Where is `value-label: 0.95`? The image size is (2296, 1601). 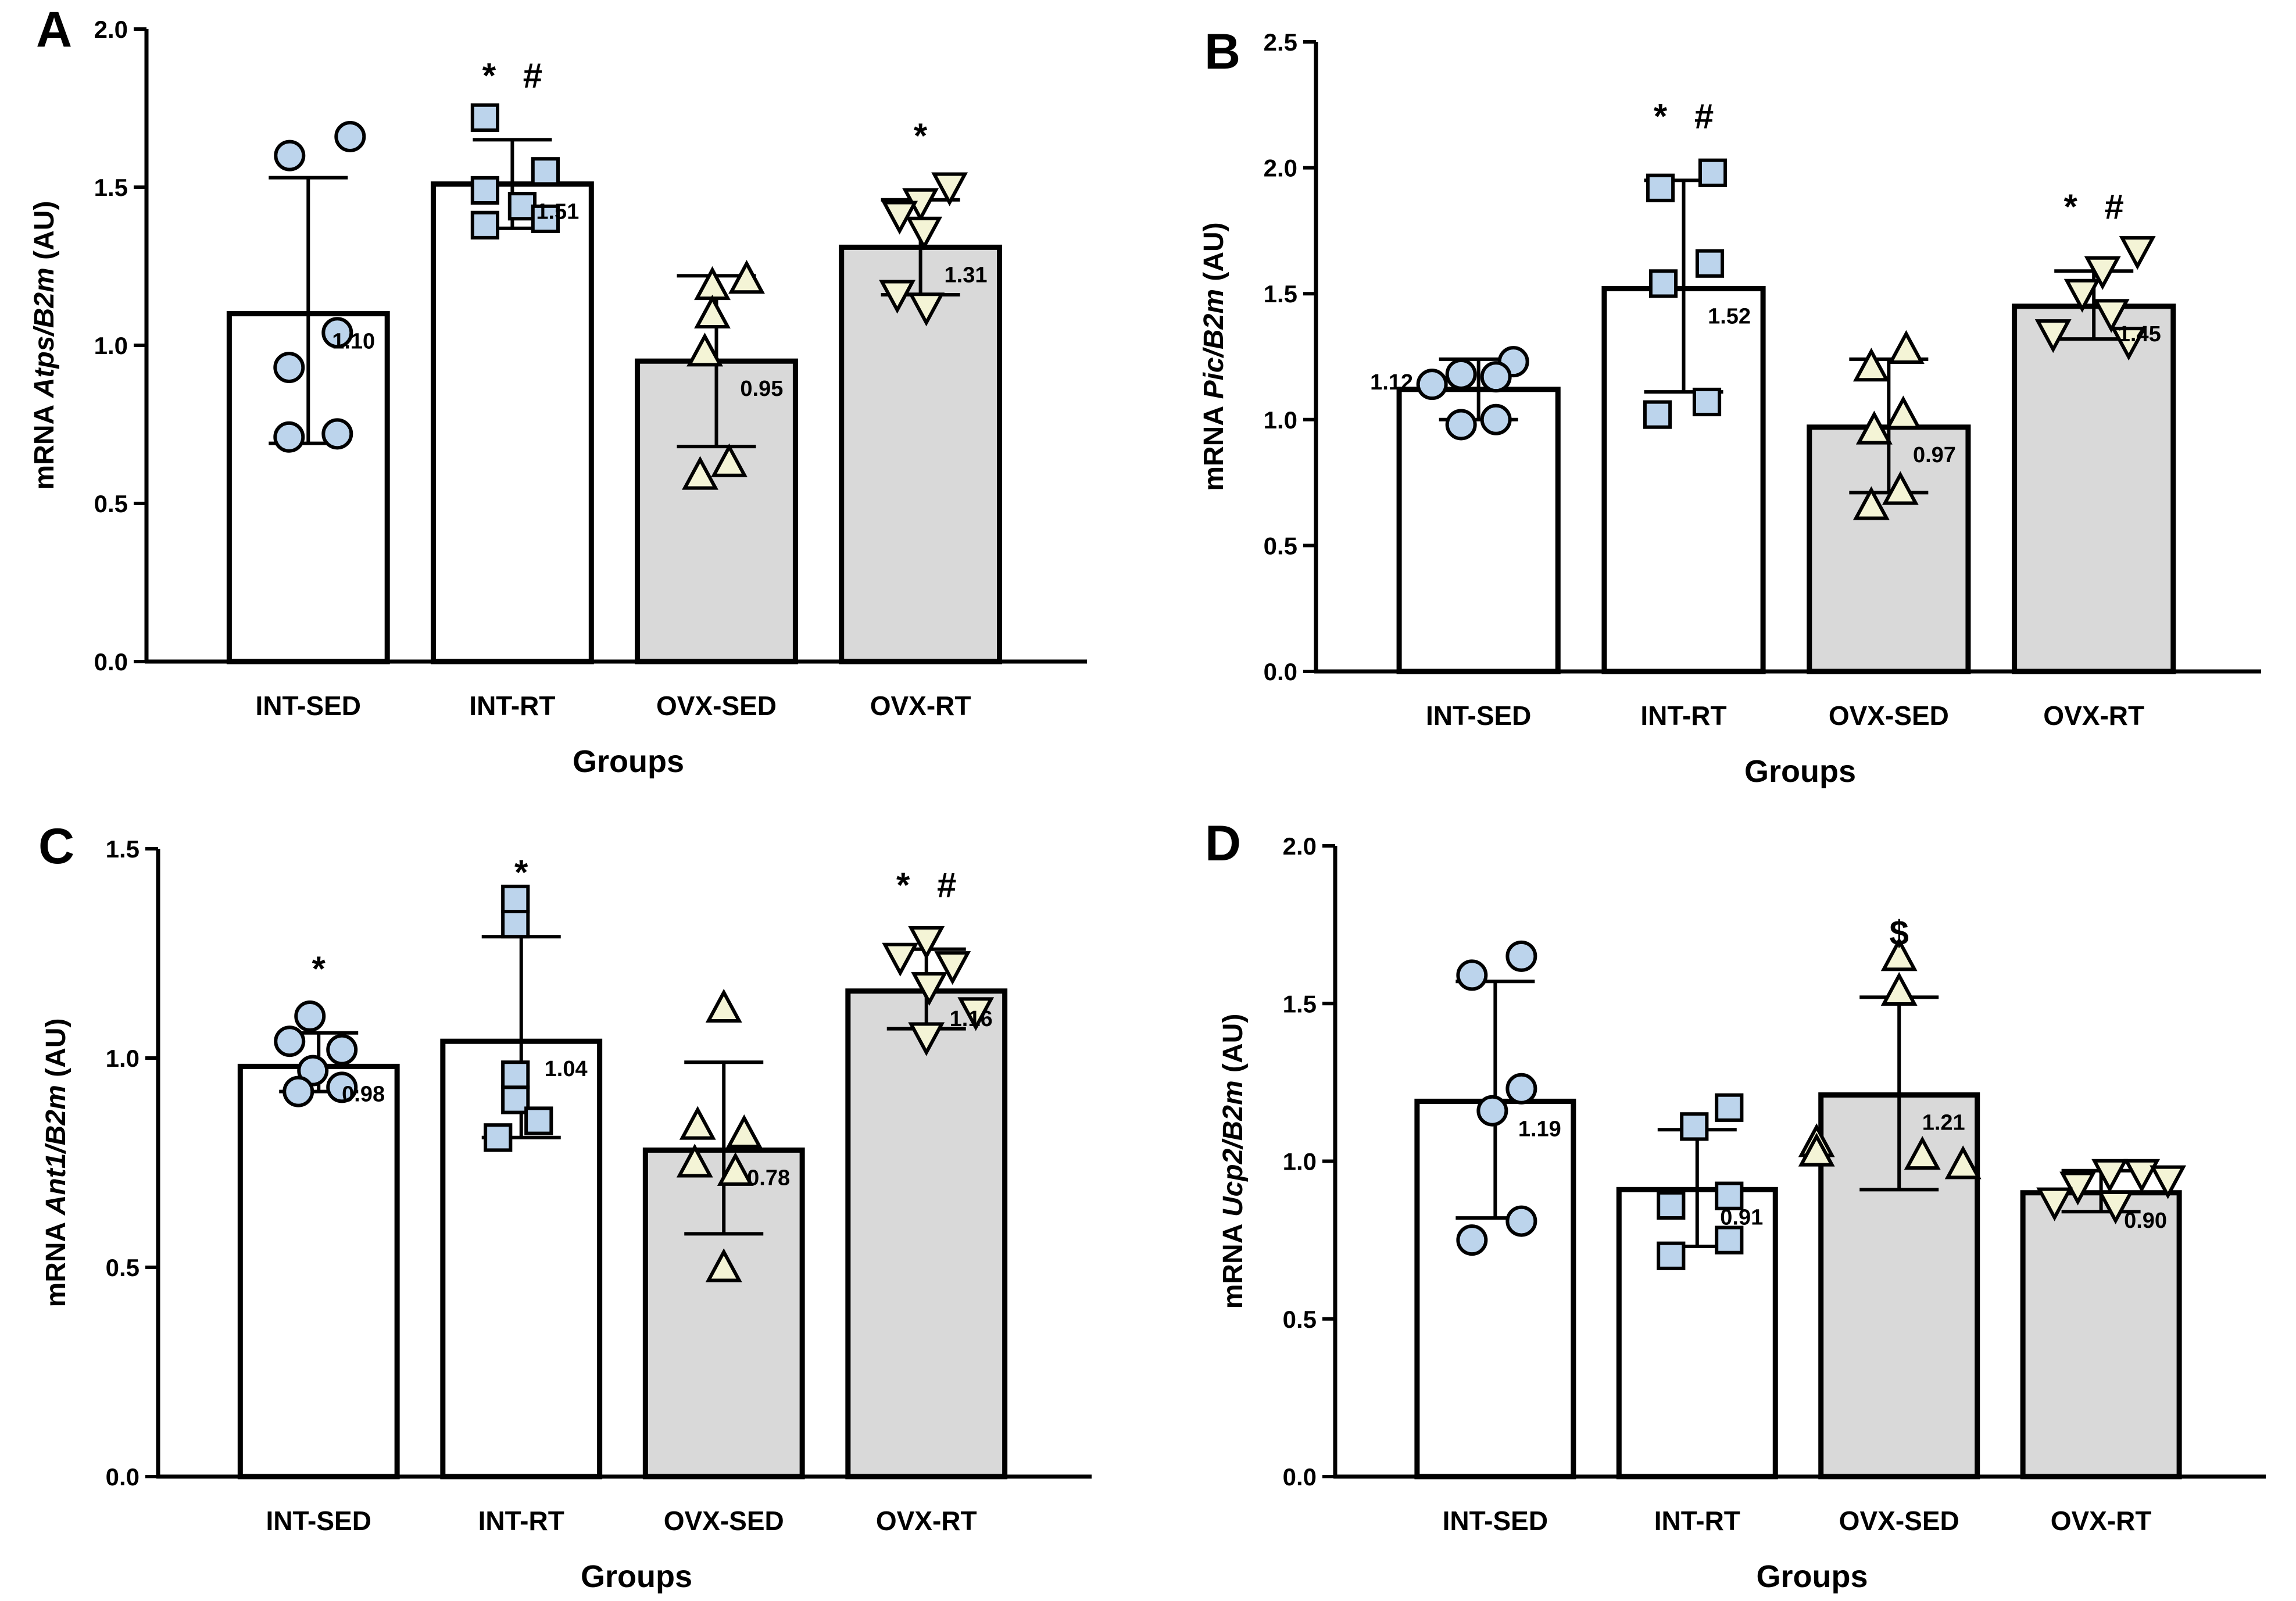
value-label: 0.95 is located at coordinates (761, 389).